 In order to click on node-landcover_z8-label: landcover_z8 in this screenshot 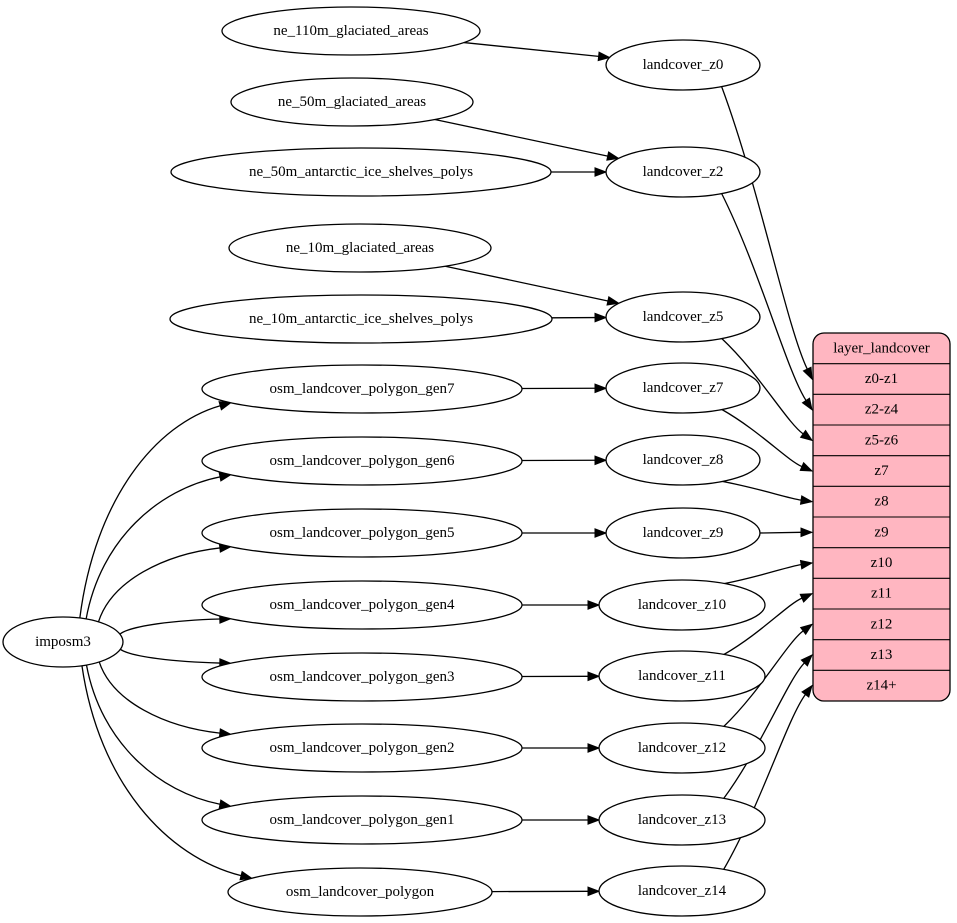, I will do `click(683, 460)`.